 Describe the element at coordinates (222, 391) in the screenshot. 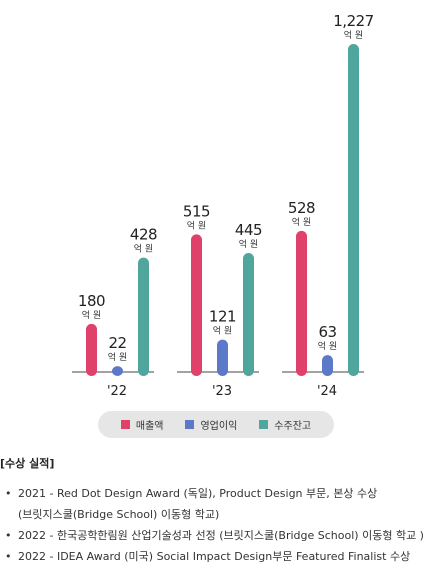

I see `x-tick-label: '23` at that location.